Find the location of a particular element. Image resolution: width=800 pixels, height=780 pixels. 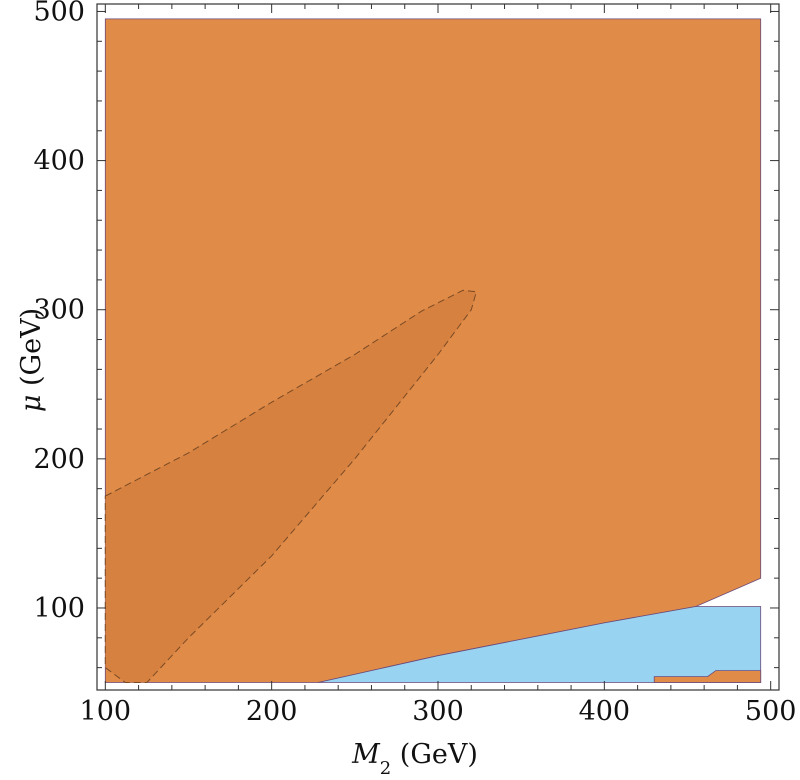

y-tick-label: 200 is located at coordinates (59, 459).